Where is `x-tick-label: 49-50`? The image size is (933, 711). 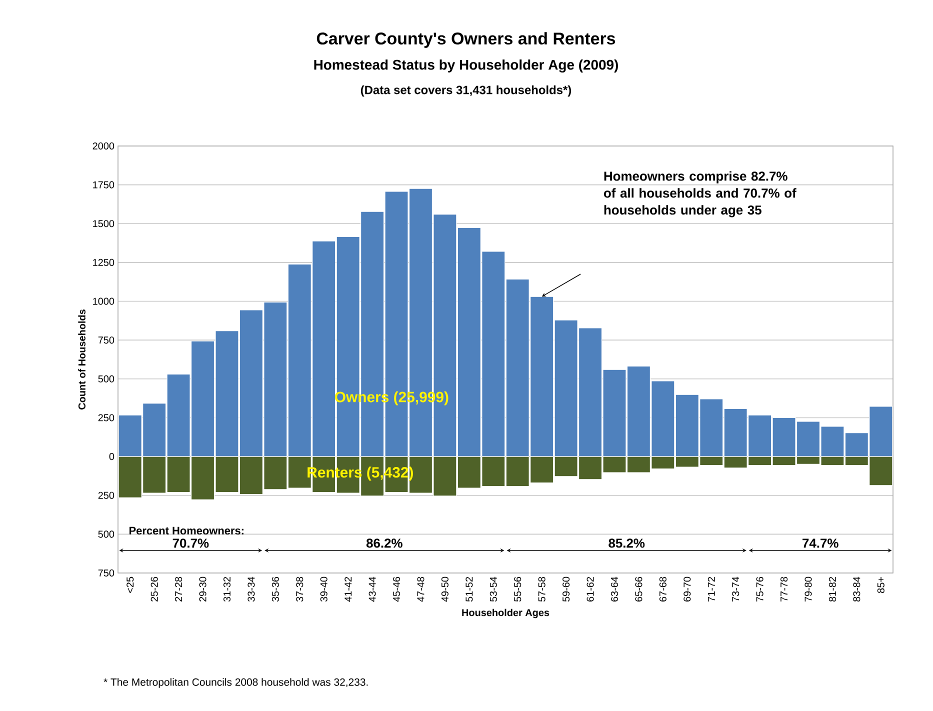
x-tick-label: 49-50 is located at coordinates (444, 589).